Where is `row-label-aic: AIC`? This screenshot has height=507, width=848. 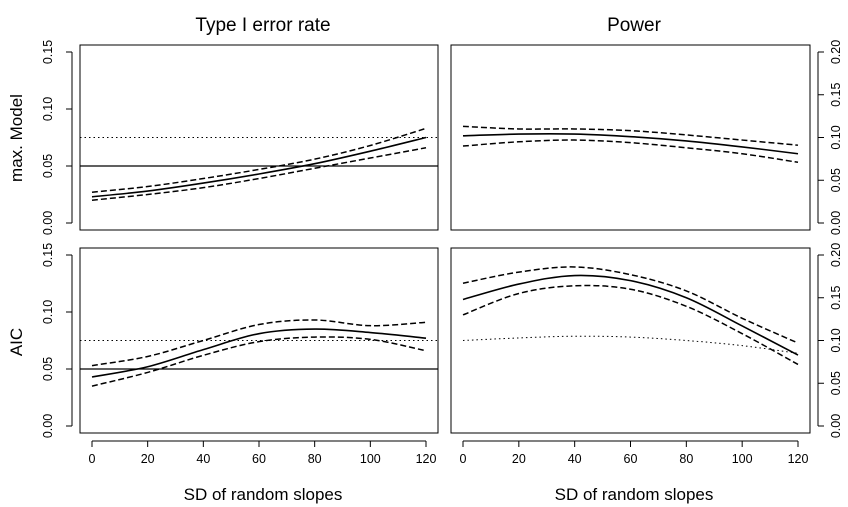 row-label-aic: AIC is located at coordinates (16, 342).